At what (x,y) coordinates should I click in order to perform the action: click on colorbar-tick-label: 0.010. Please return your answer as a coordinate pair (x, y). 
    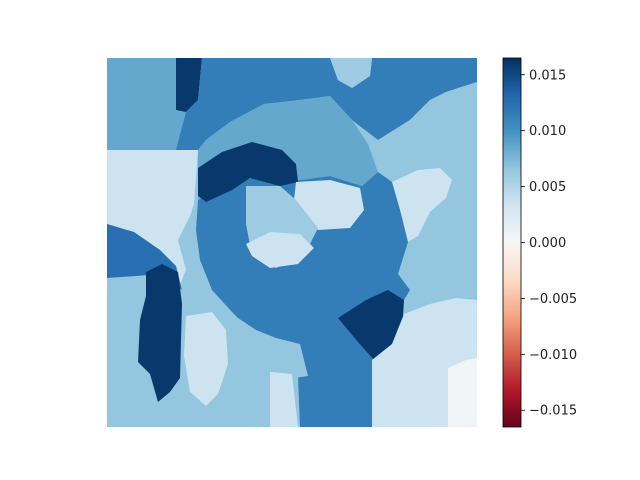
    Looking at the image, I should click on (547, 131).